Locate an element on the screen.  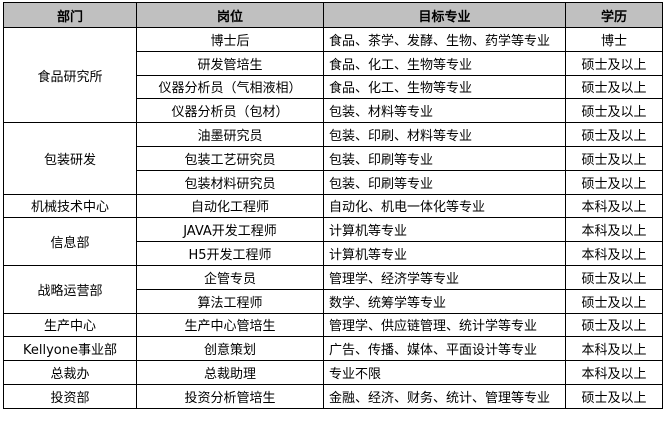
department-cell: 包装研发 is located at coordinates (70, 158).